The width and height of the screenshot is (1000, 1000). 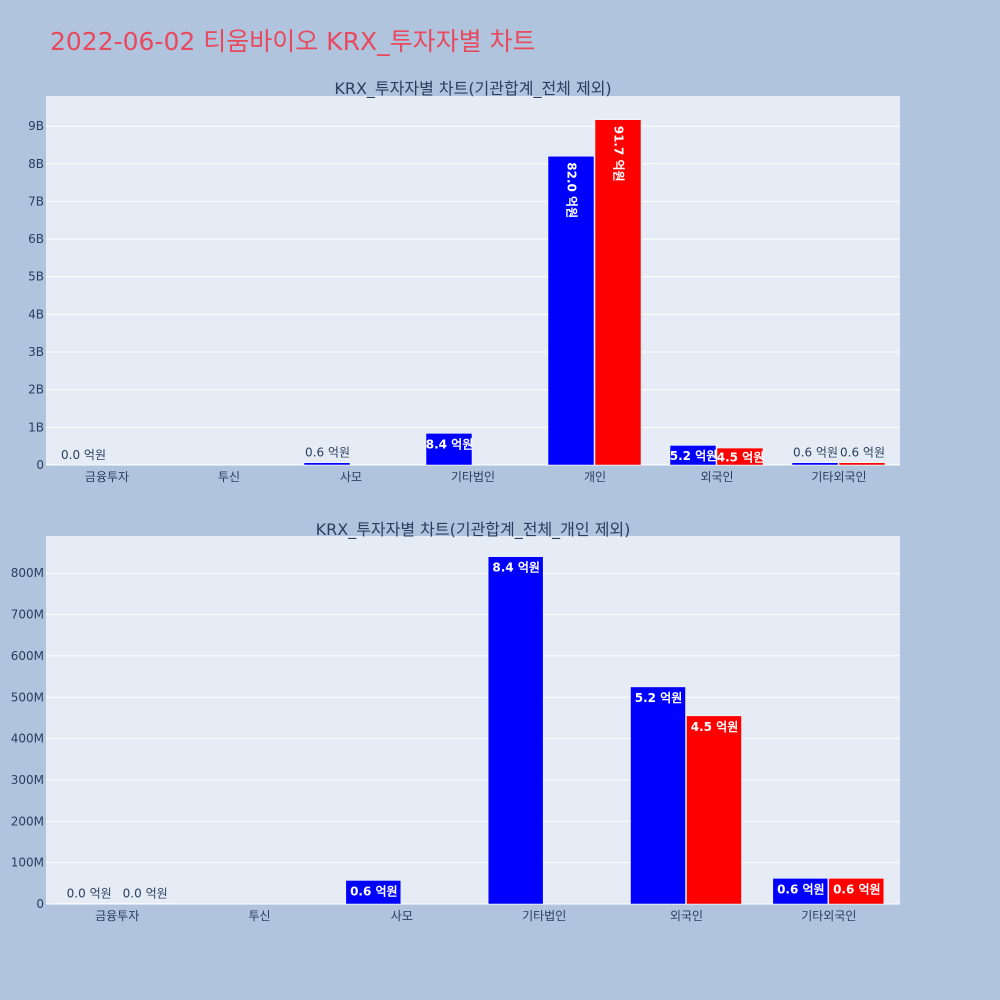 I want to click on y-tick-label: 200M, so click(x=27, y=821).